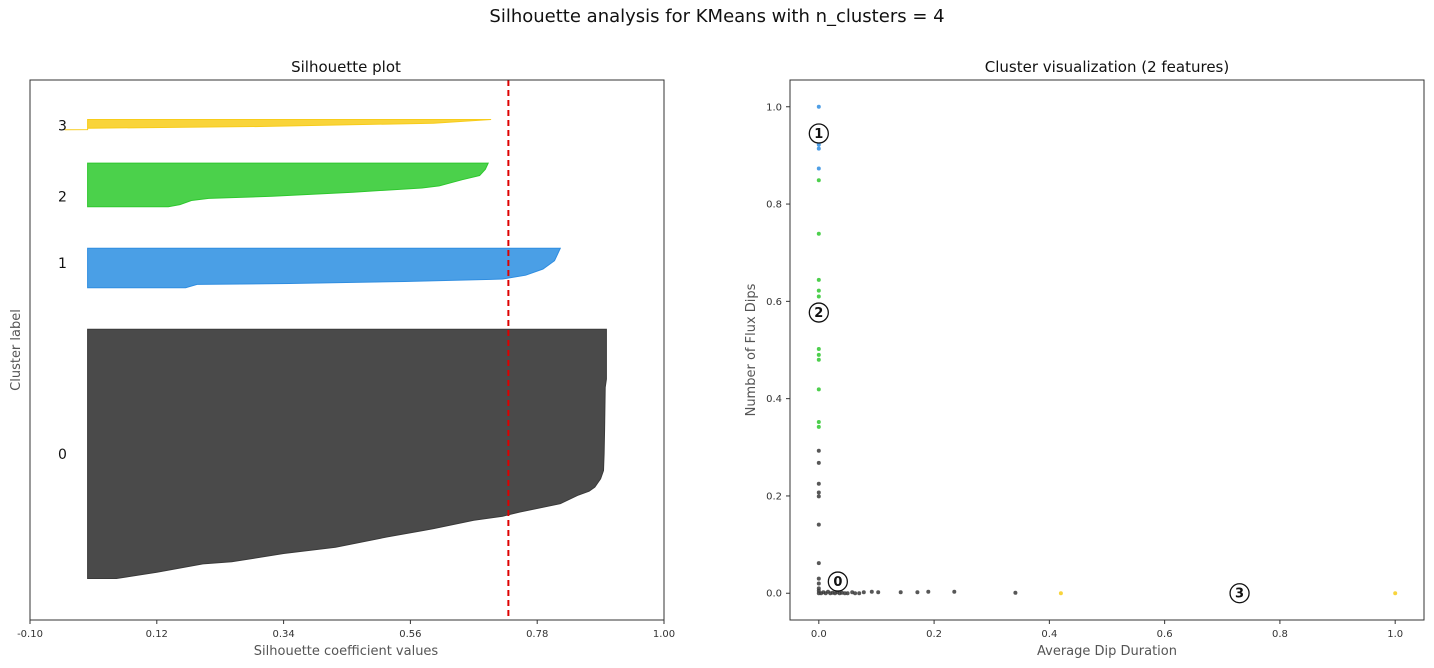  What do you see at coordinates (62, 197) in the screenshot?
I see `cluster-label-2: 2` at bounding box center [62, 197].